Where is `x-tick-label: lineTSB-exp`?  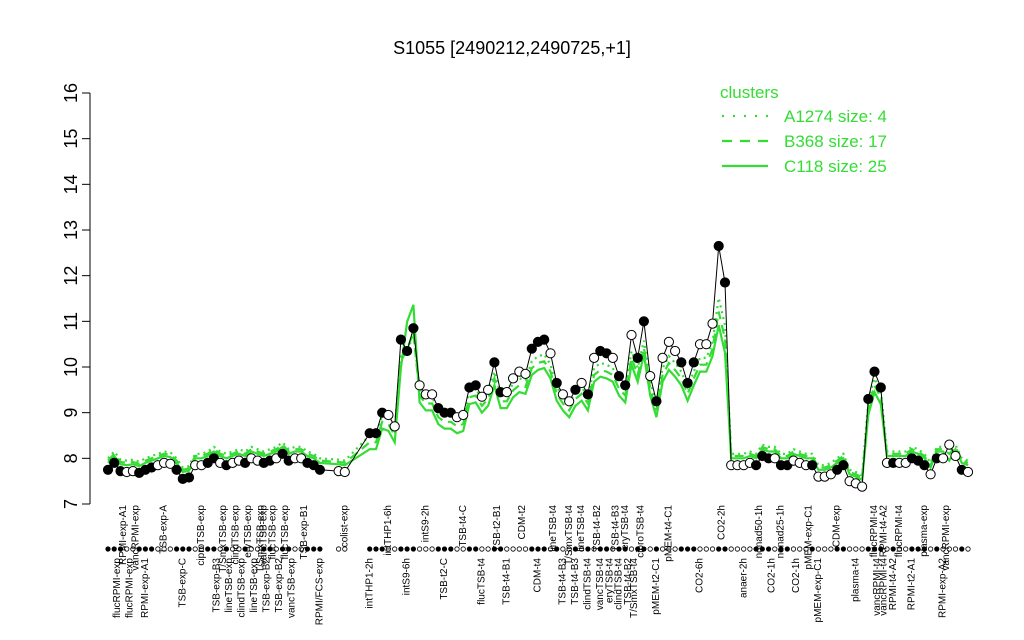
x-tick-label: lineTSB-exp is located at coordinates (254, 585).